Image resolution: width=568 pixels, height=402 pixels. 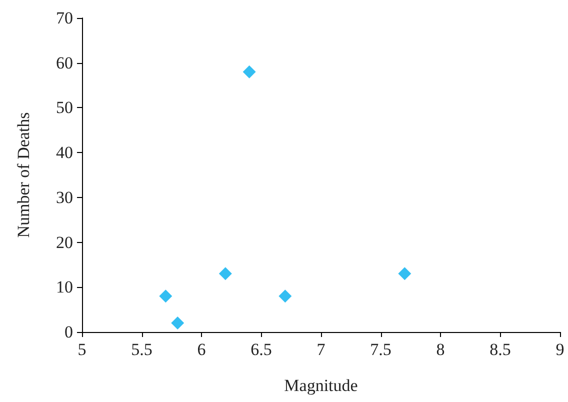 What do you see at coordinates (141, 349) in the screenshot?
I see `x-tick-label: 5.5` at bounding box center [141, 349].